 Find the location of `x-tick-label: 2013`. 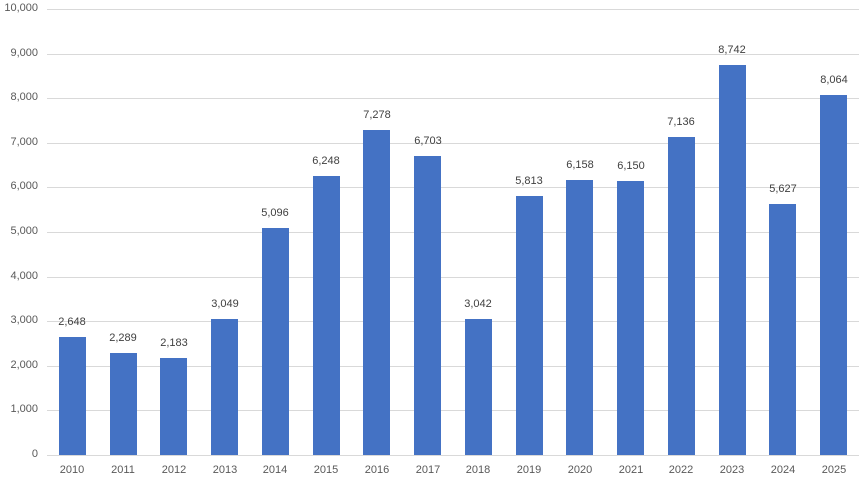

x-tick-label: 2013 is located at coordinates (225, 470).